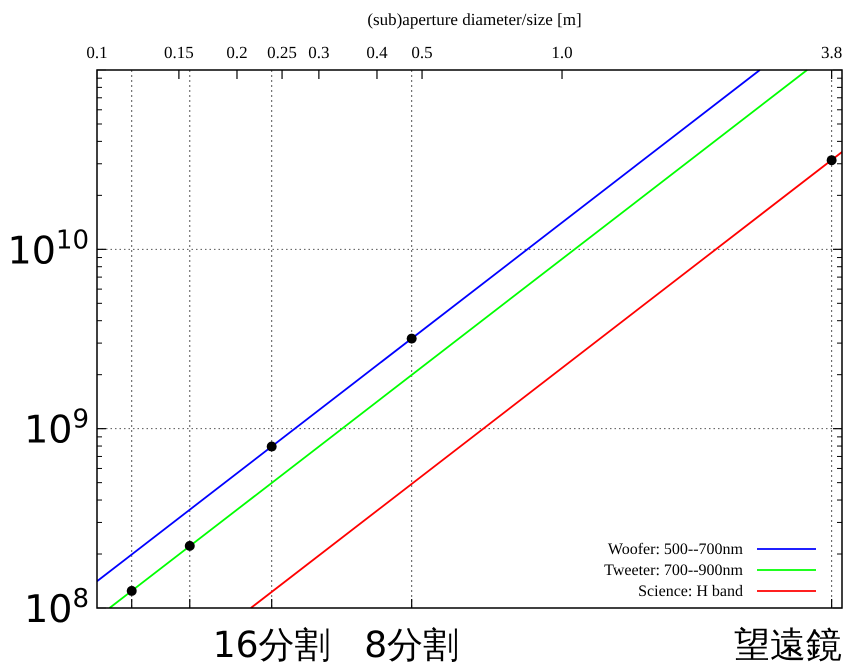 This screenshot has width=846, height=669. Describe the element at coordinates (271, 645) in the screenshot. I see `annotation: 16分割` at that location.